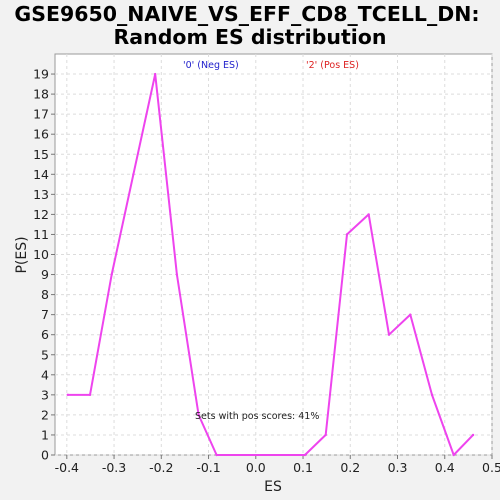 This screenshot has height=500, width=500. Describe the element at coordinates (246, 14) in the screenshot. I see `chart-title-line-1: GSE9650_NAIVE_VS_EFF_CD8_TCELL_DN:` at that location.